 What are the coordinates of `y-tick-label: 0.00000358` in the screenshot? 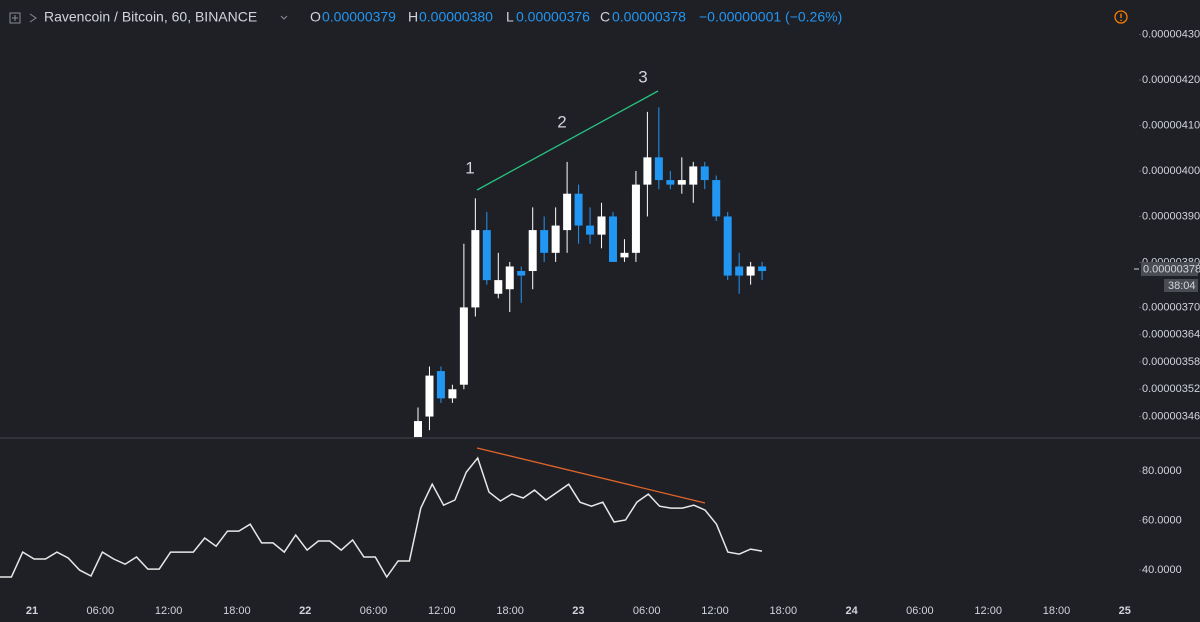 It's located at (1171, 362).